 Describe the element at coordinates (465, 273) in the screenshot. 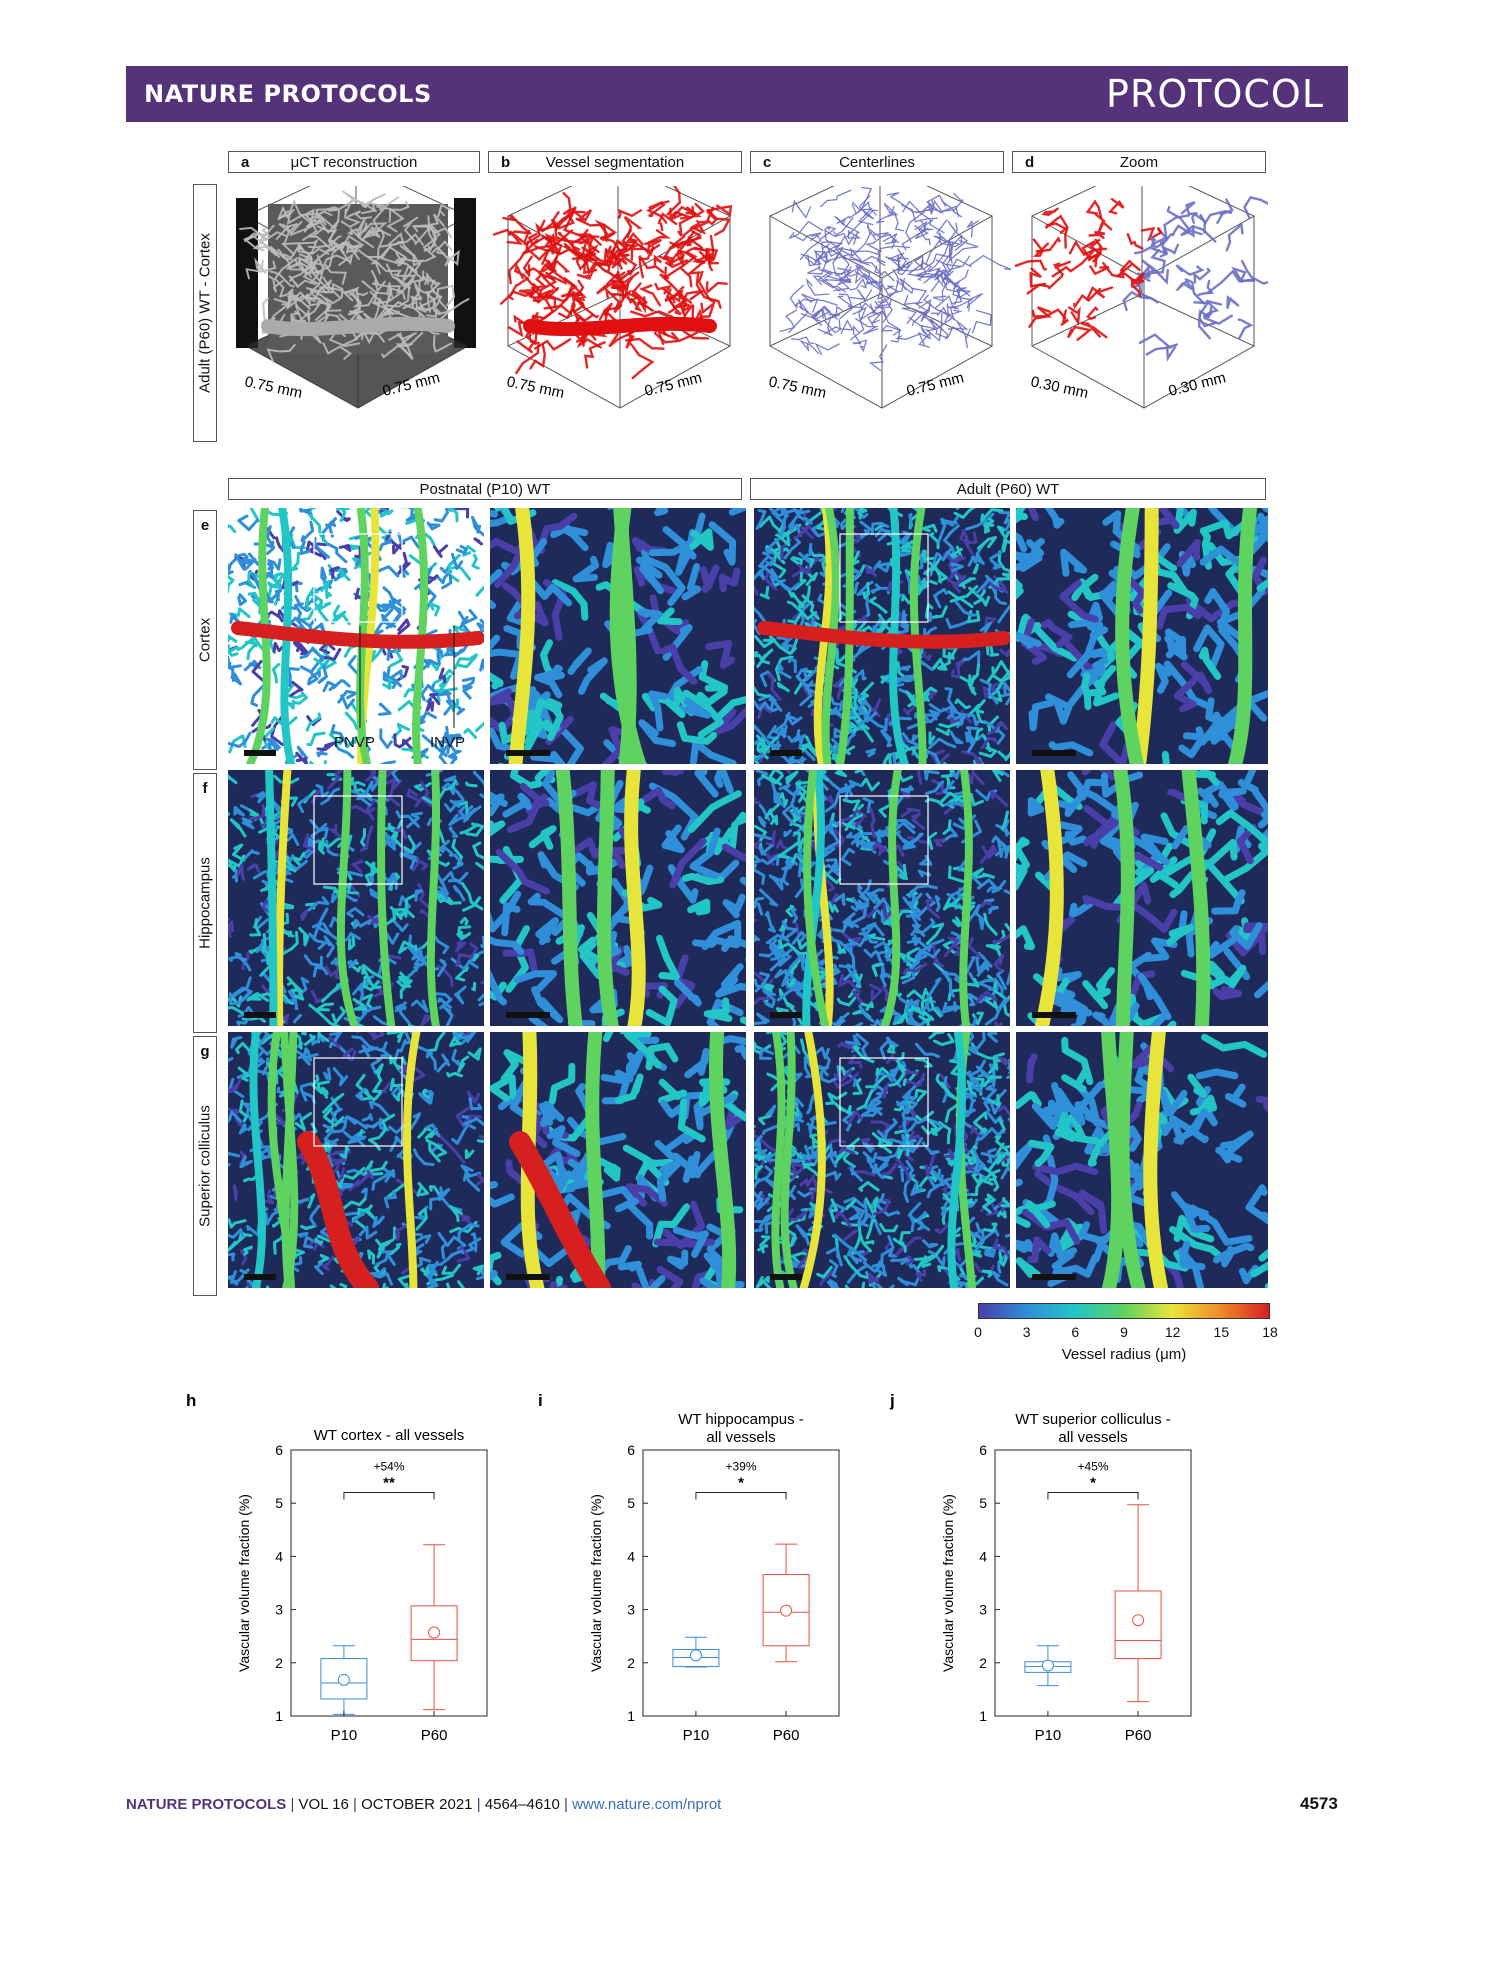

I see `ct-slab-right` at that location.